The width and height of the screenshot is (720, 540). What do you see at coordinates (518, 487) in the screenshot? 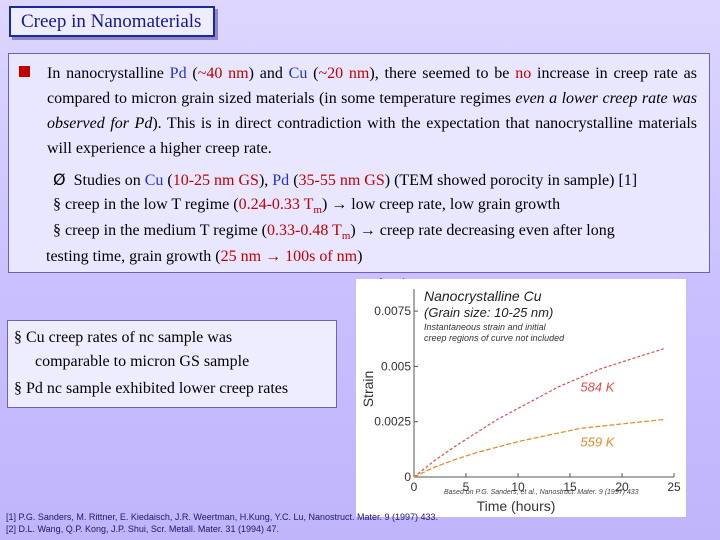
I see `x-tick-label: 10` at bounding box center [518, 487].